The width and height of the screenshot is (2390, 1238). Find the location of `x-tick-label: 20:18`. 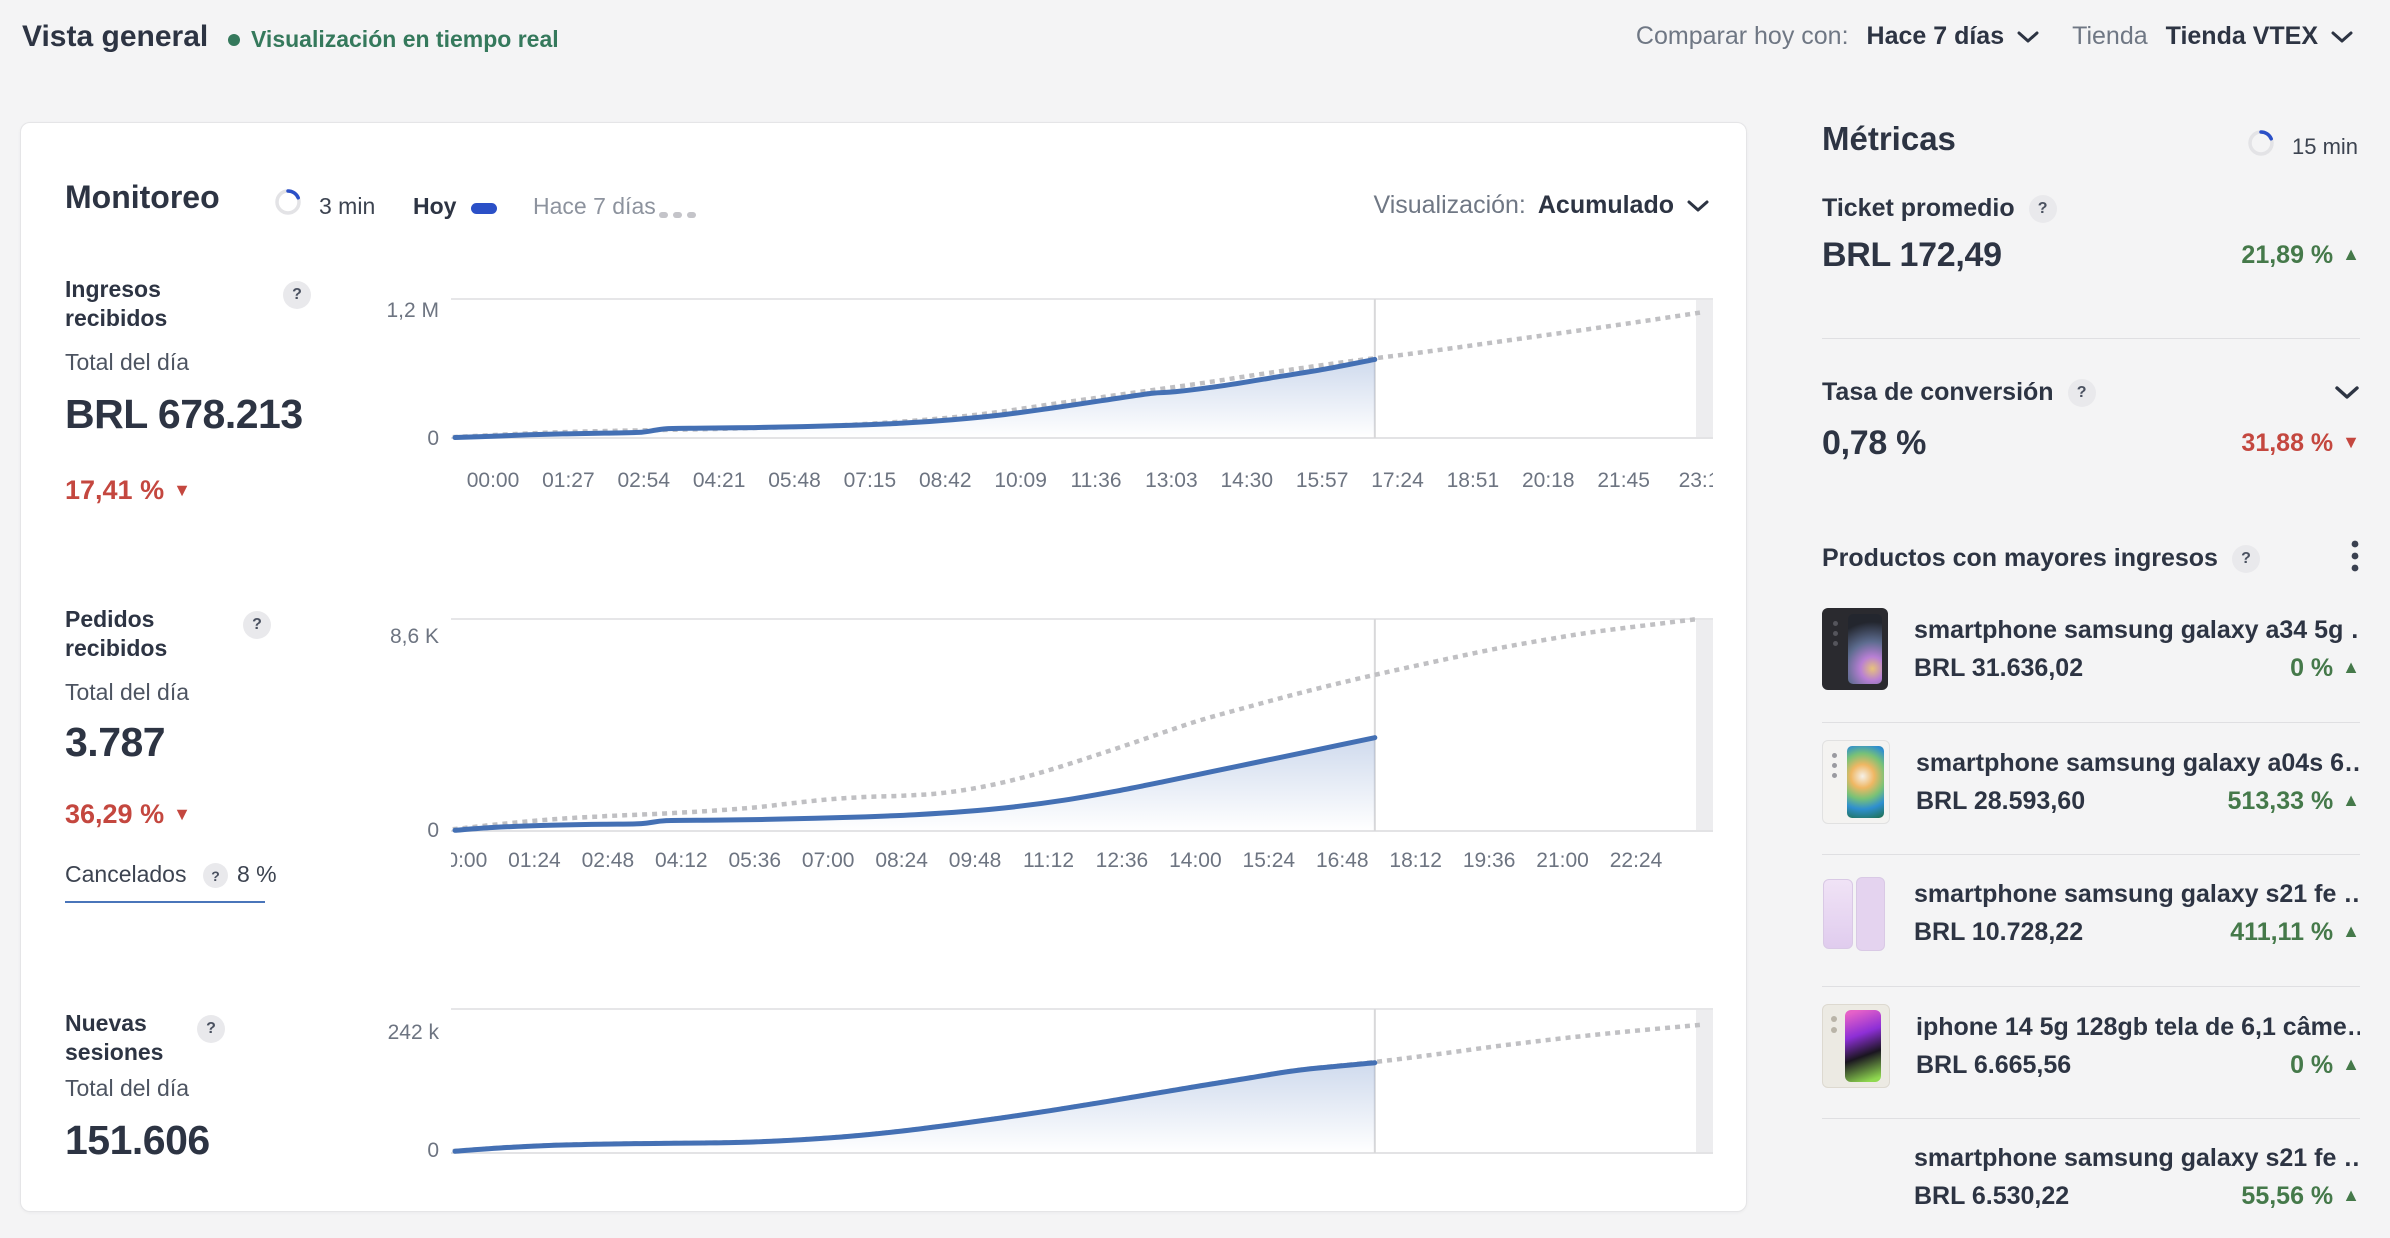

x-tick-label: 20:18 is located at coordinates (1548, 480).